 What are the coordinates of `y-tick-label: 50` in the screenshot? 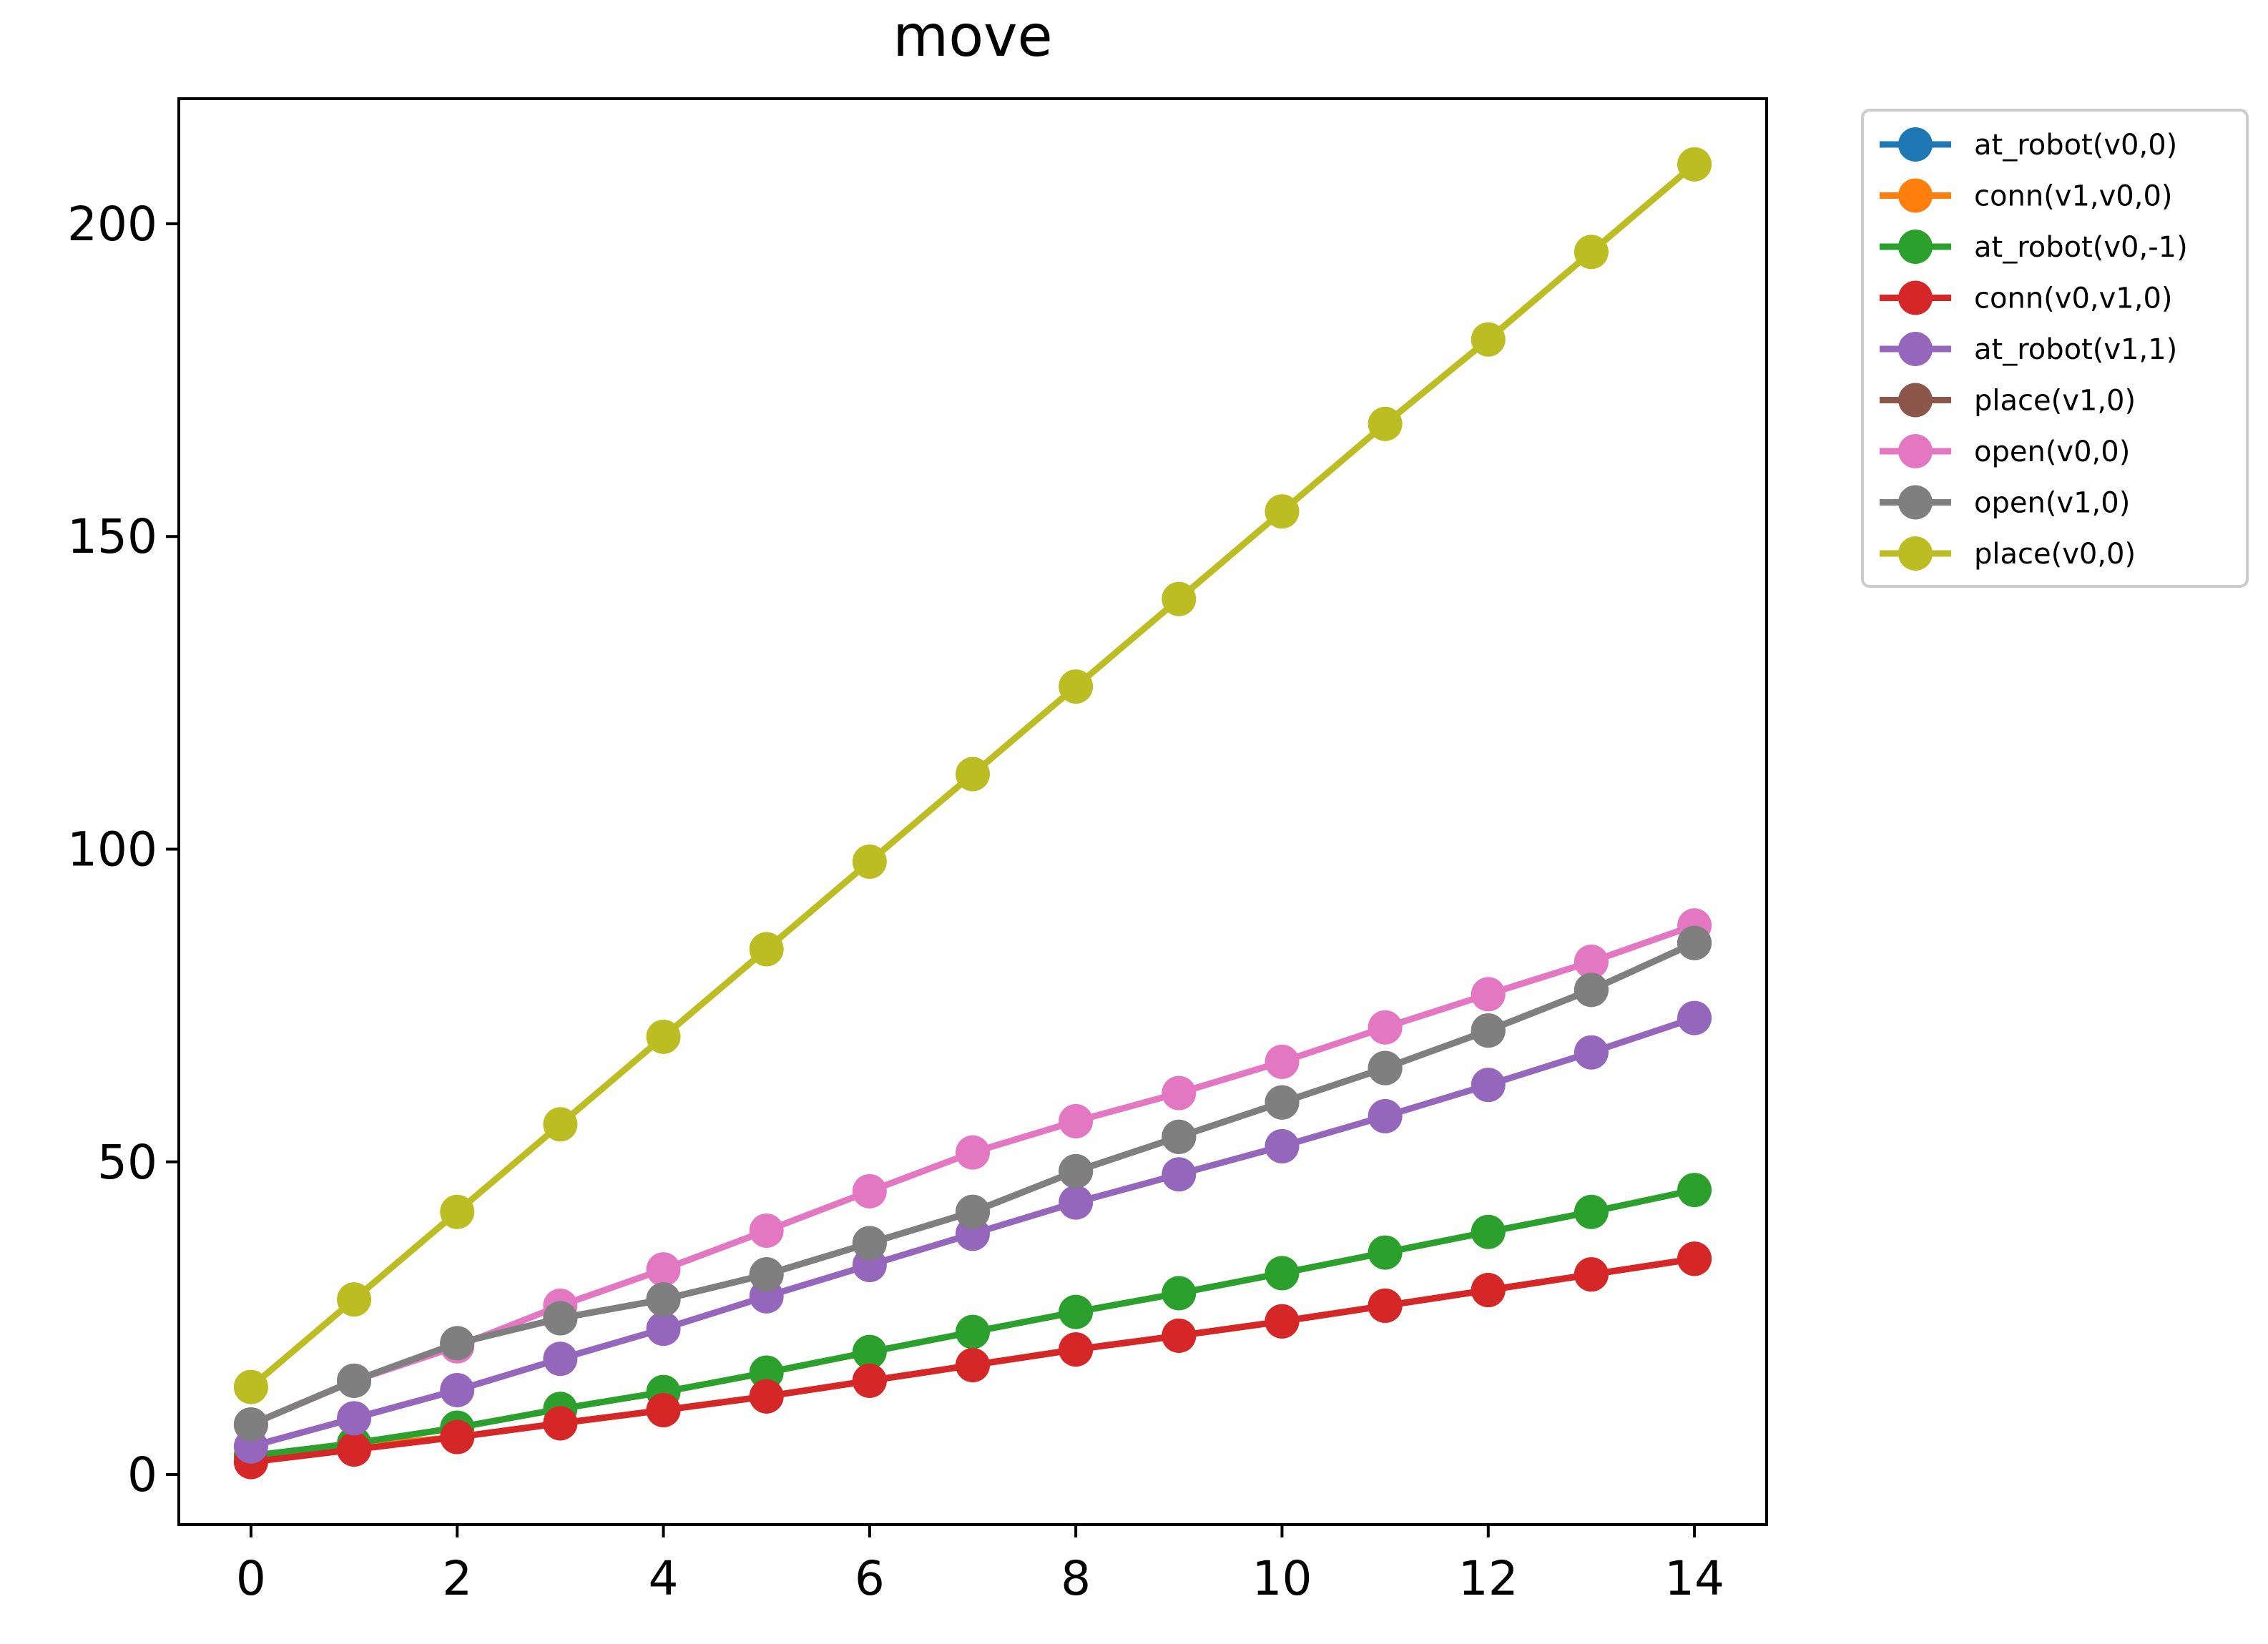 It's located at (127, 1162).